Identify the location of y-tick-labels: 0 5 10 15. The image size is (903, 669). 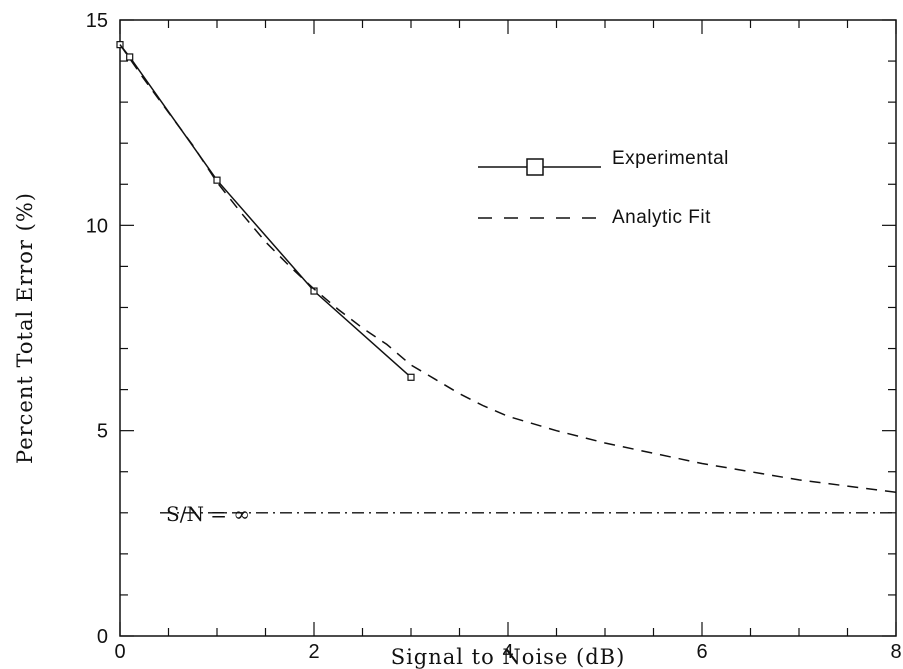
(97, 329).